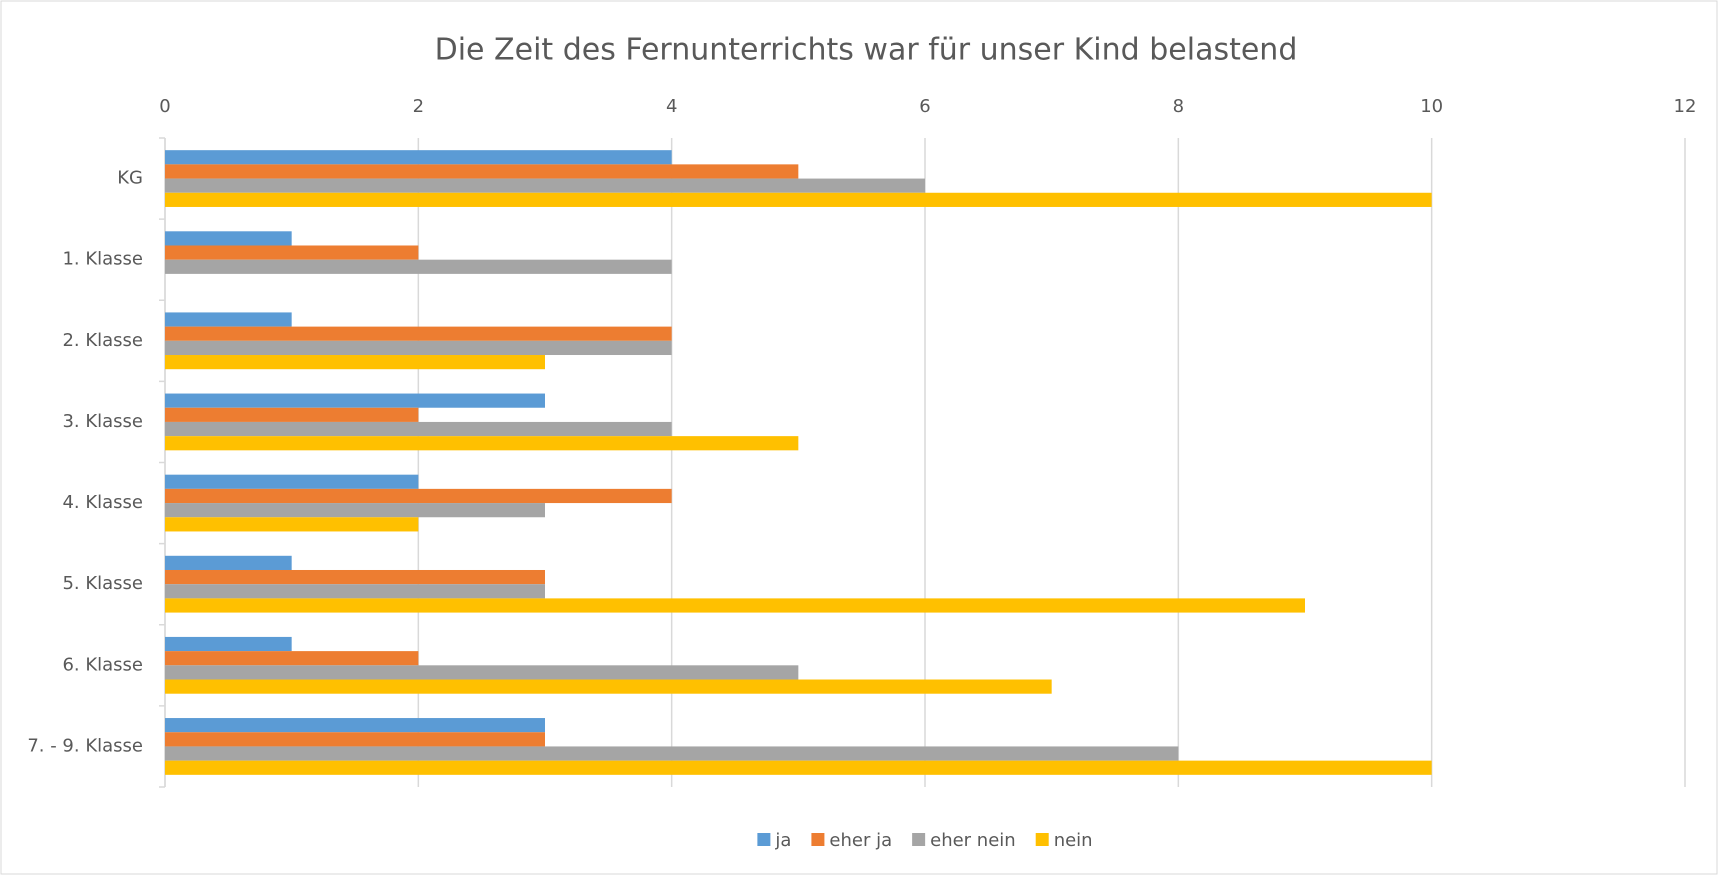 Image resolution: width=1718 pixels, height=875 pixels. What do you see at coordinates (102, 583) in the screenshot?
I see `y-tick-label: 5. Klasse` at bounding box center [102, 583].